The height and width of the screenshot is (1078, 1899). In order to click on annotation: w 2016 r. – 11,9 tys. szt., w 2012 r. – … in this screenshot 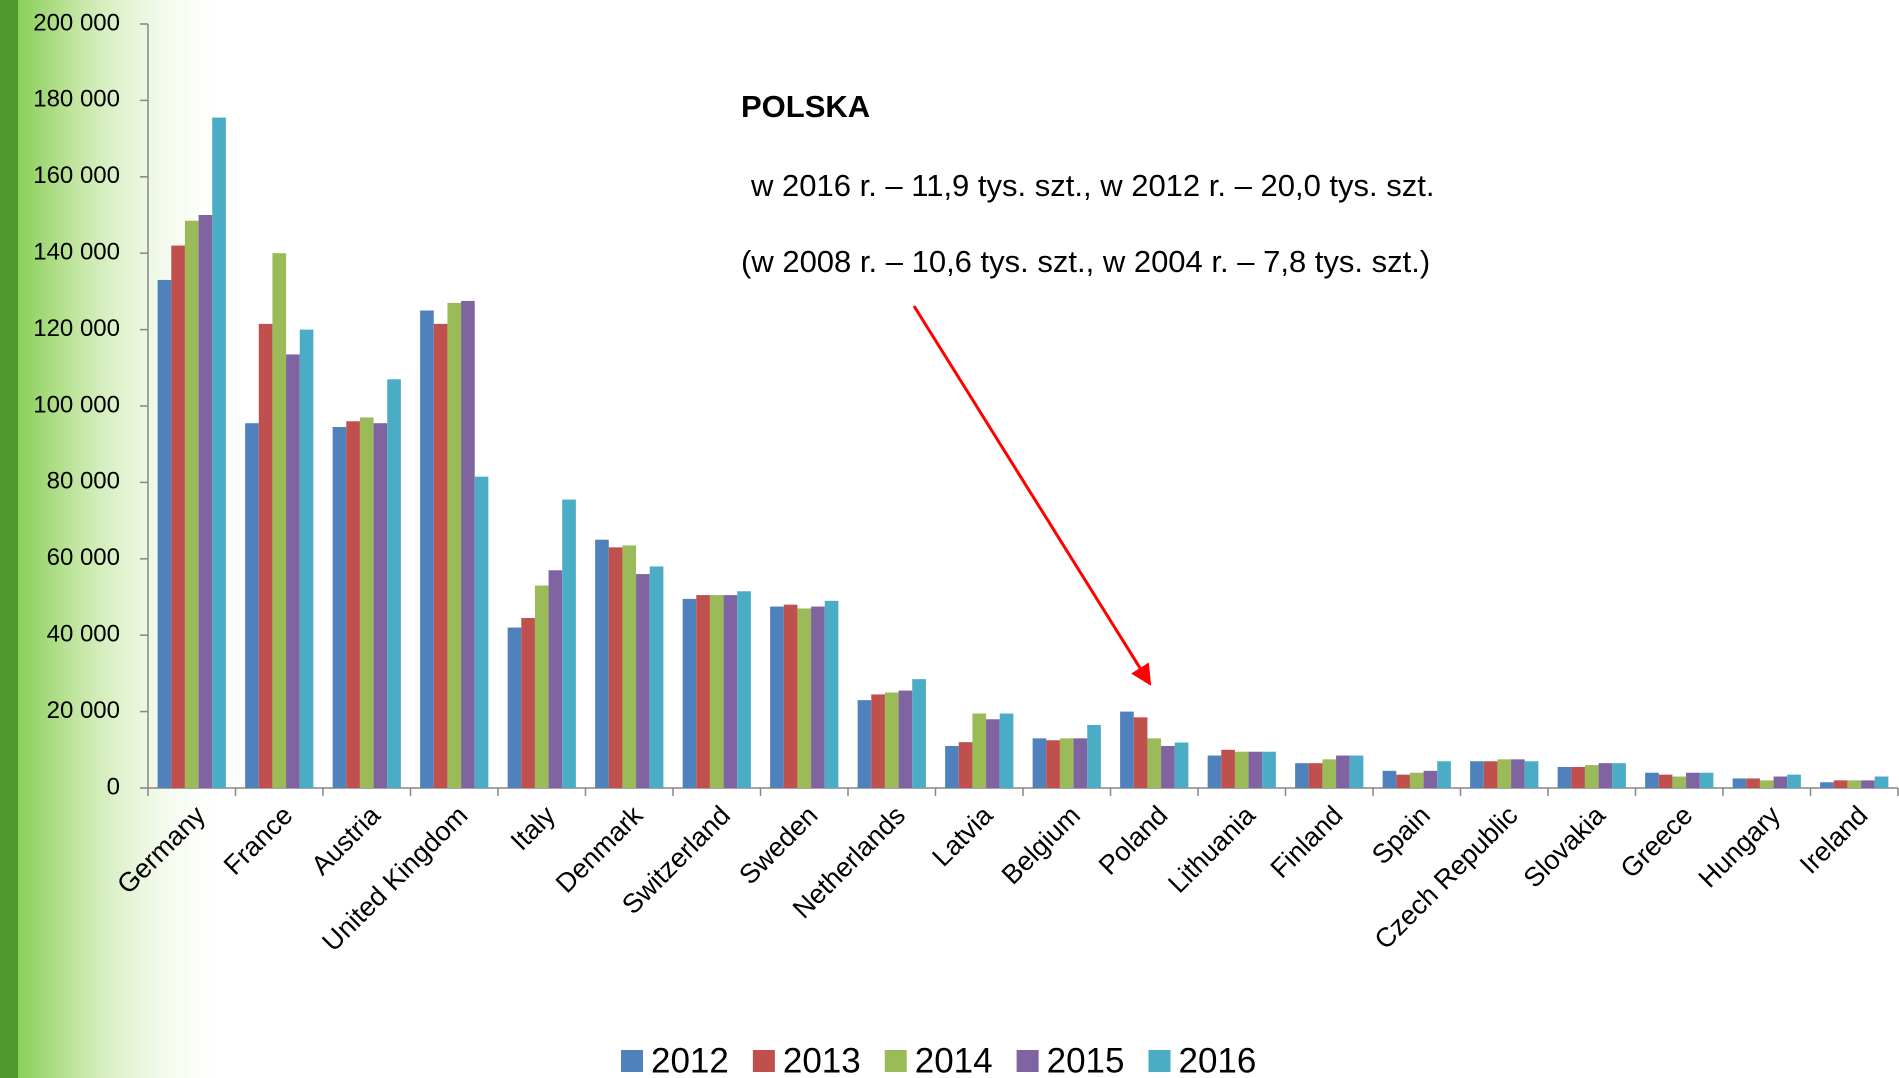, I will do `click(1092, 185)`.